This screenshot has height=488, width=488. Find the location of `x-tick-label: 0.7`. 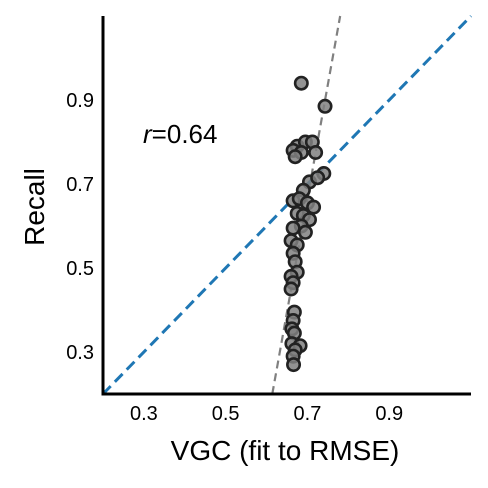

x-tick-label: 0.7 is located at coordinates (308, 414).